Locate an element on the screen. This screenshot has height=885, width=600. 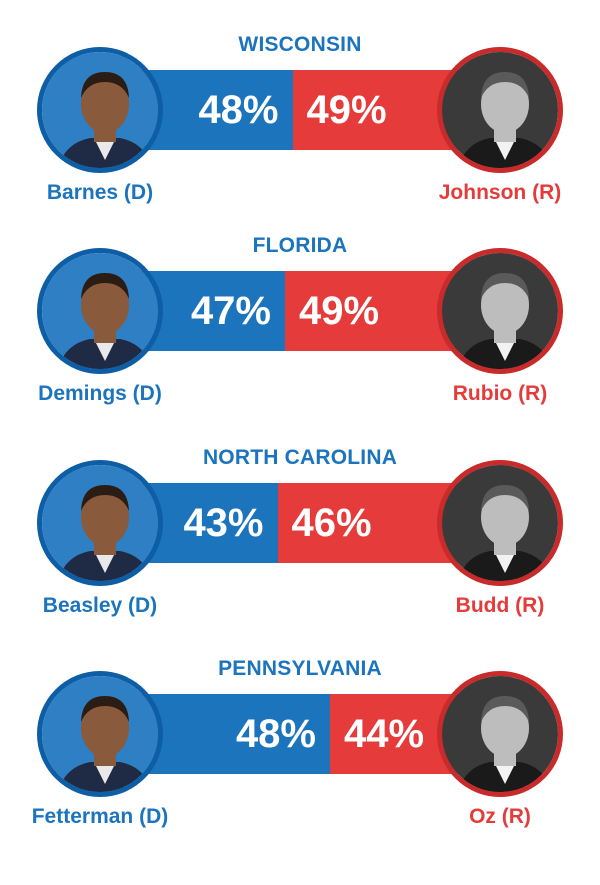
dem-candidate-name: Beasley (D) is located at coordinates (100, 605).